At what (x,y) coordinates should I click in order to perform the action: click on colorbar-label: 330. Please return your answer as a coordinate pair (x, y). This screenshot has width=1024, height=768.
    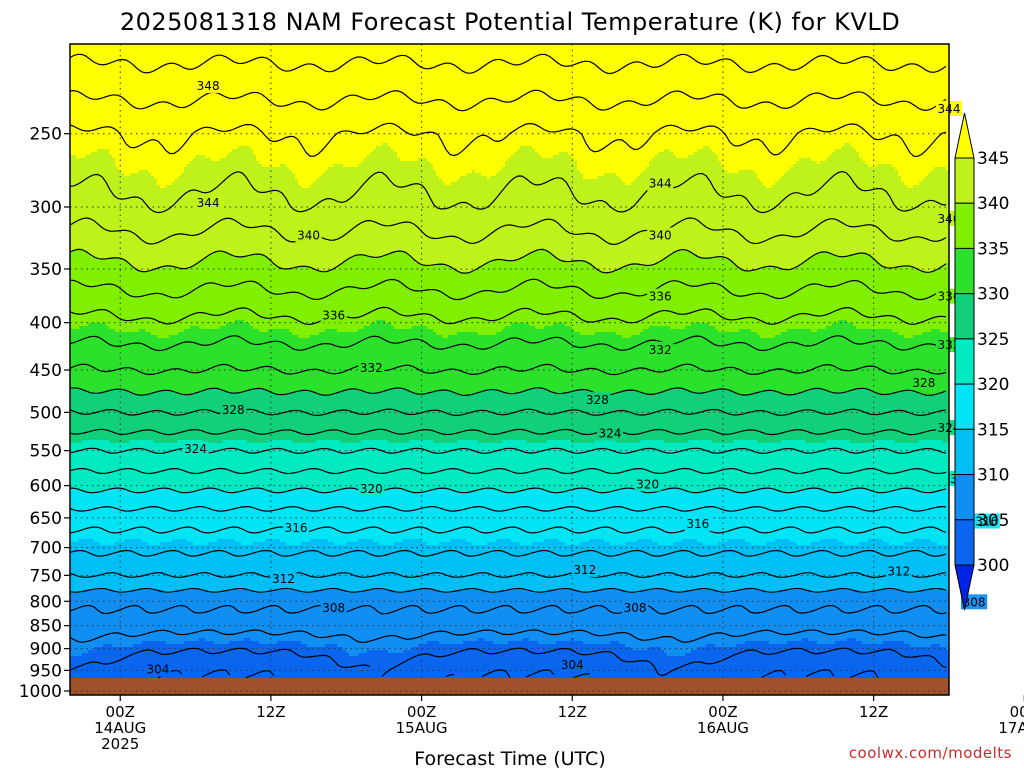
    Looking at the image, I should click on (993, 295).